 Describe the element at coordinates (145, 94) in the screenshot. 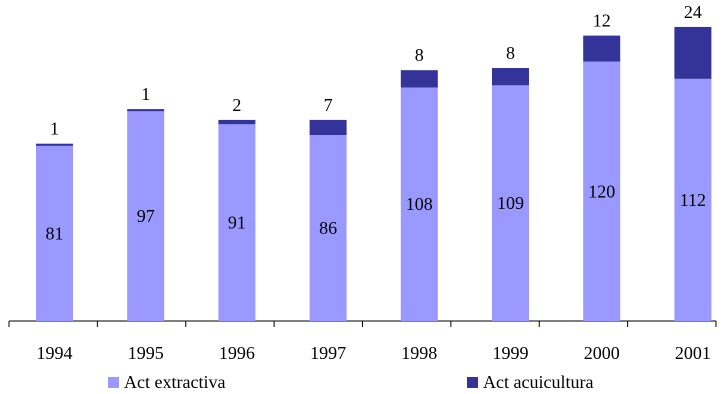

I see `data-label-acuicultura-1995: 1` at that location.